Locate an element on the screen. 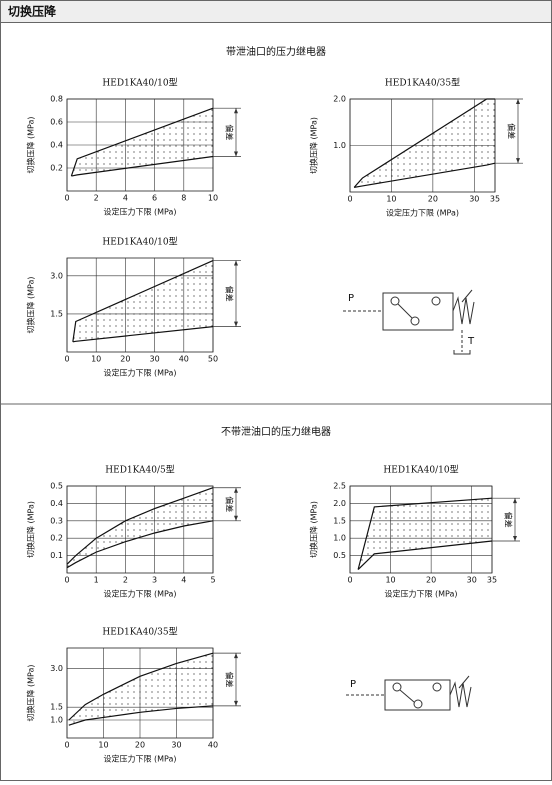  x-tick-label: 5 is located at coordinates (212, 580).